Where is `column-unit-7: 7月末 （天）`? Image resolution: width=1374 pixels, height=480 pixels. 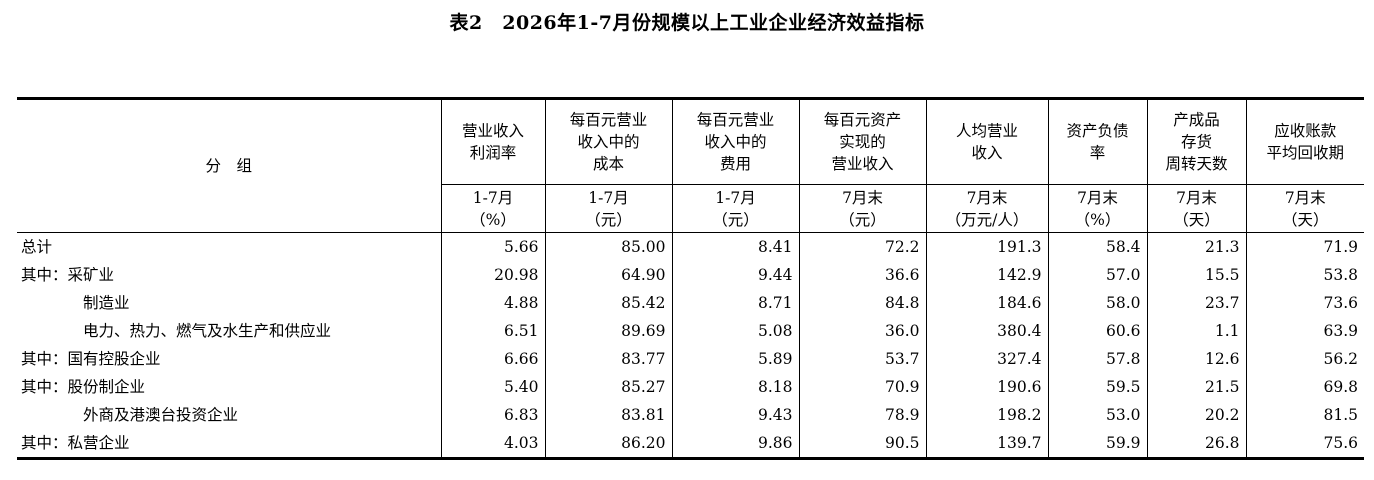 column-unit-7: 7月末 （天） is located at coordinates (1196, 208).